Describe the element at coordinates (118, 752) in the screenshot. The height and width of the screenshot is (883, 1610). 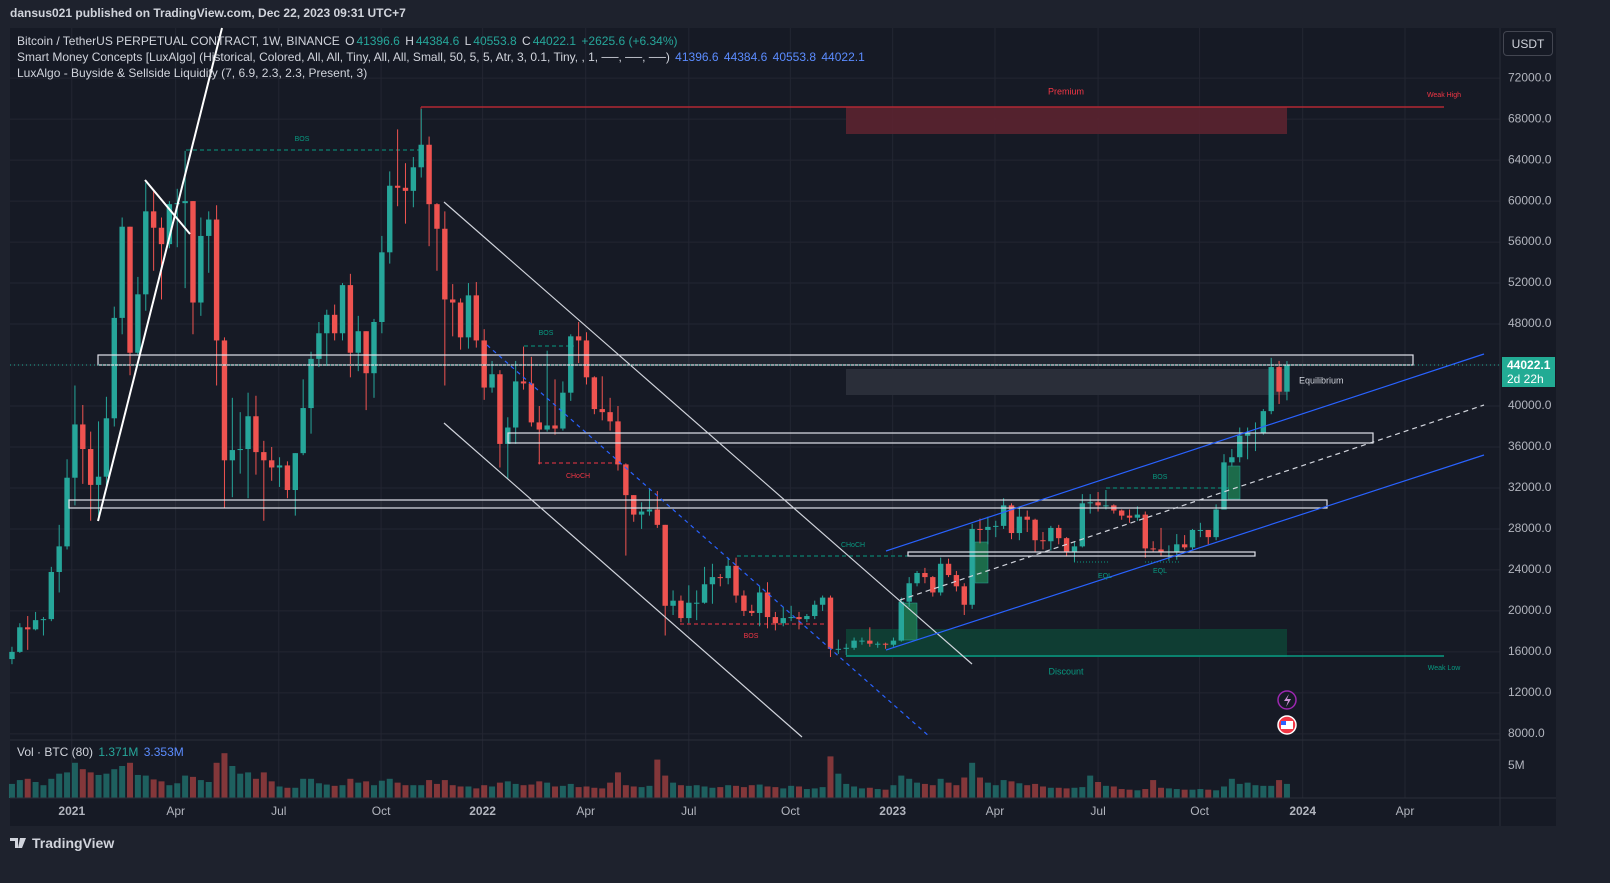
I see `volume-value: 1.371M` at that location.